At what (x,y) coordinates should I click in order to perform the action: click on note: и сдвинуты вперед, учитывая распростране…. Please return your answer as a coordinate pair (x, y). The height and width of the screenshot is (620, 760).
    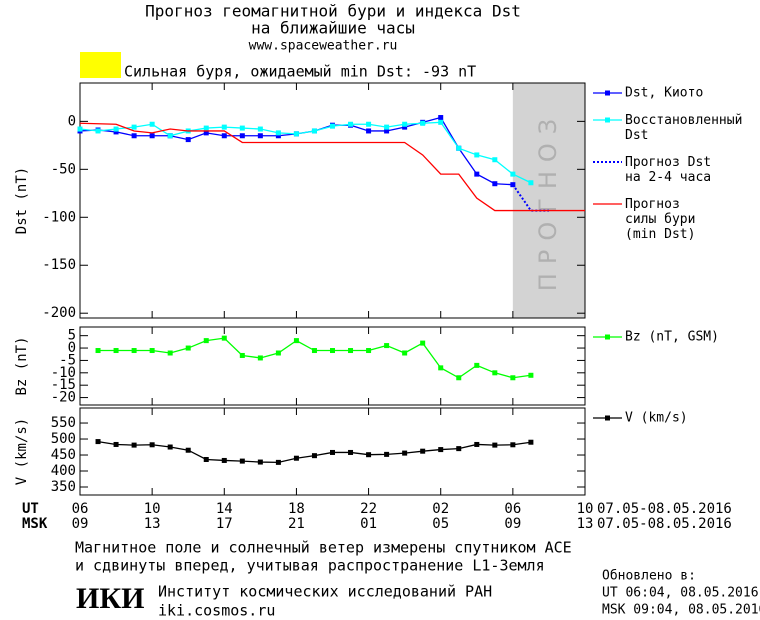
    Looking at the image, I should click on (310, 566).